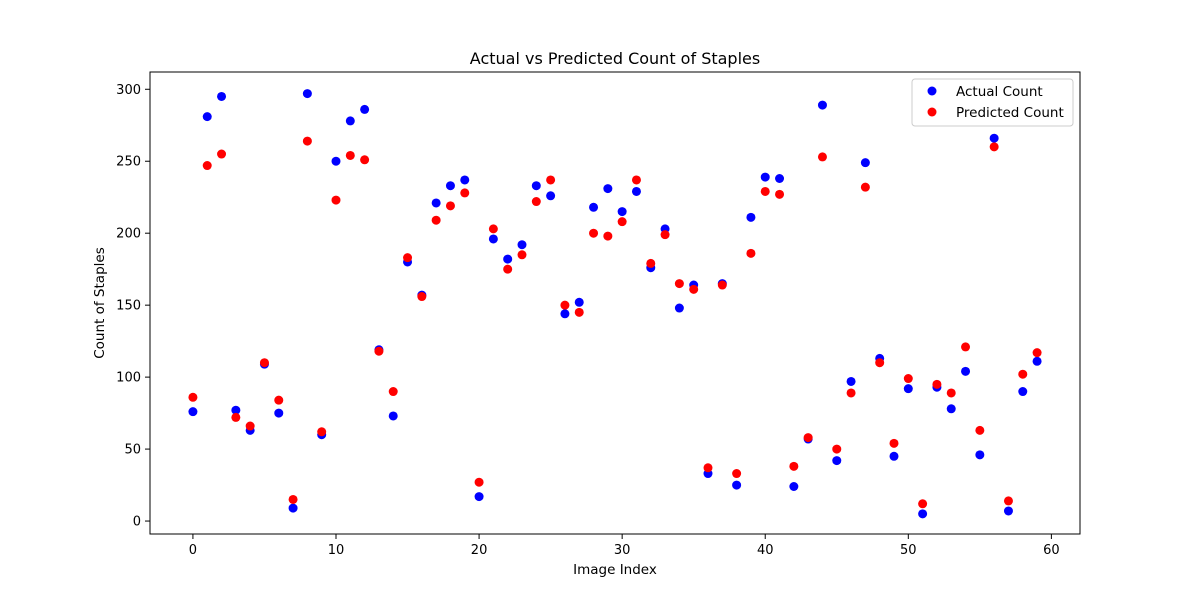 The image size is (1200, 600). What do you see at coordinates (615, 58) in the screenshot?
I see `chart-title: Actual vs Predicted Count of Staples` at bounding box center [615, 58].